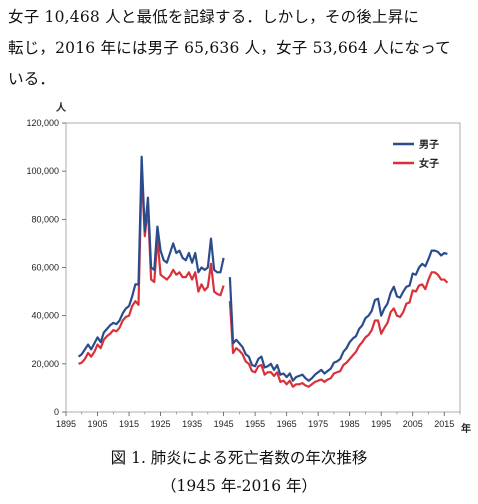  I want to click on legend: 男子 女子, so click(416, 154).